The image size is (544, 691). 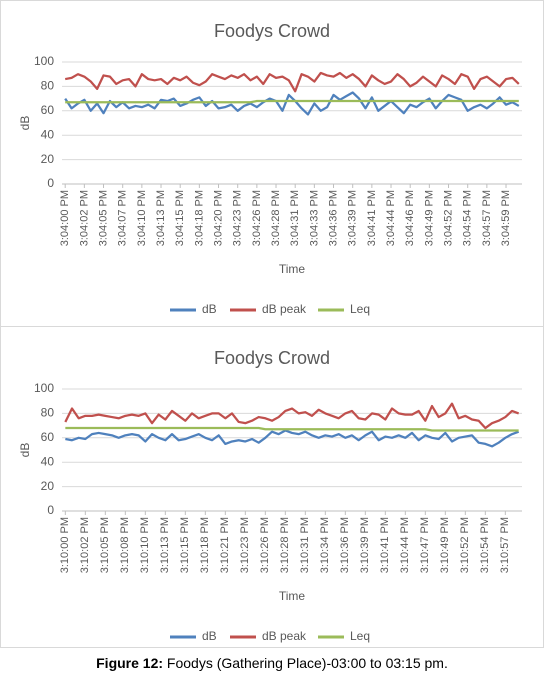 I want to click on x-tick-label: 3:04:36 PM, so click(x=333, y=218).